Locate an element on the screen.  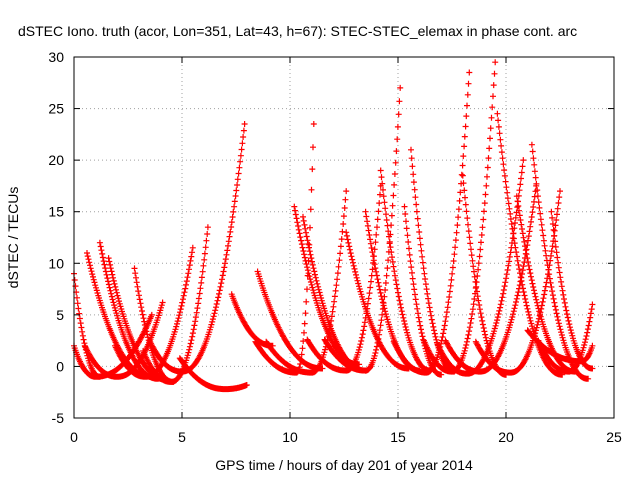
y-tick-label: 0 is located at coordinates (60, 366).